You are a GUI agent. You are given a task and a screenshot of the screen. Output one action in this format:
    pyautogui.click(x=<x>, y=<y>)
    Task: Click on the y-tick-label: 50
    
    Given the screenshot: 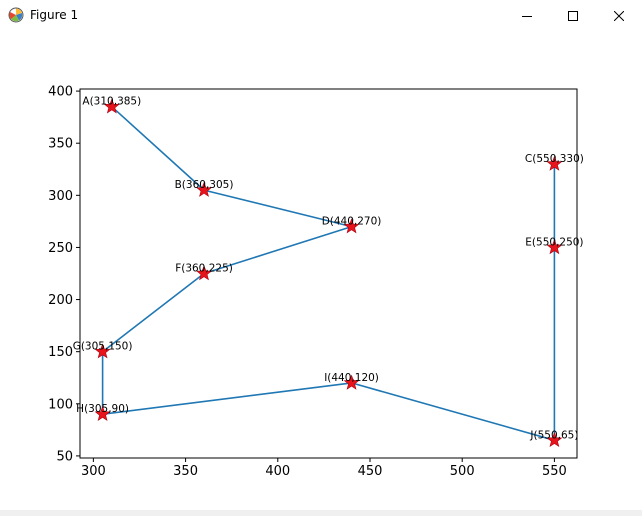 What is the action you would take?
    pyautogui.click(x=64, y=456)
    